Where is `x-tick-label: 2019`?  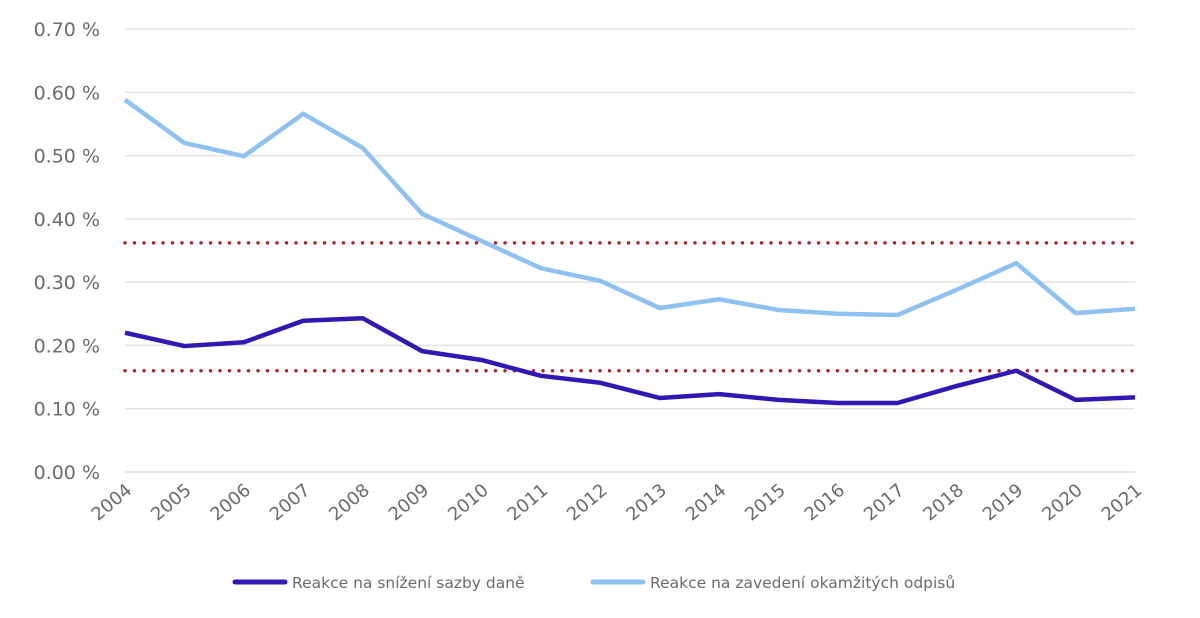 x-tick-label: 2019 is located at coordinates (1003, 503).